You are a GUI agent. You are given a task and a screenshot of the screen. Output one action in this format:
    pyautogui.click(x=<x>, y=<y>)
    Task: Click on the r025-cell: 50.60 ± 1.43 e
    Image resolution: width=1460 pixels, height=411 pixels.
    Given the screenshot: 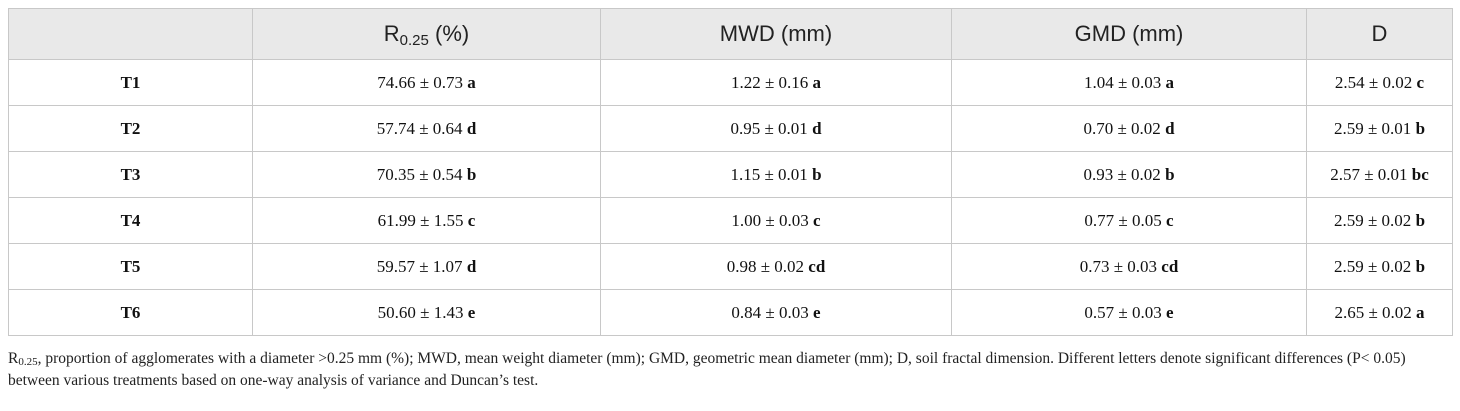 What is the action you would take?
    pyautogui.click(x=426, y=312)
    